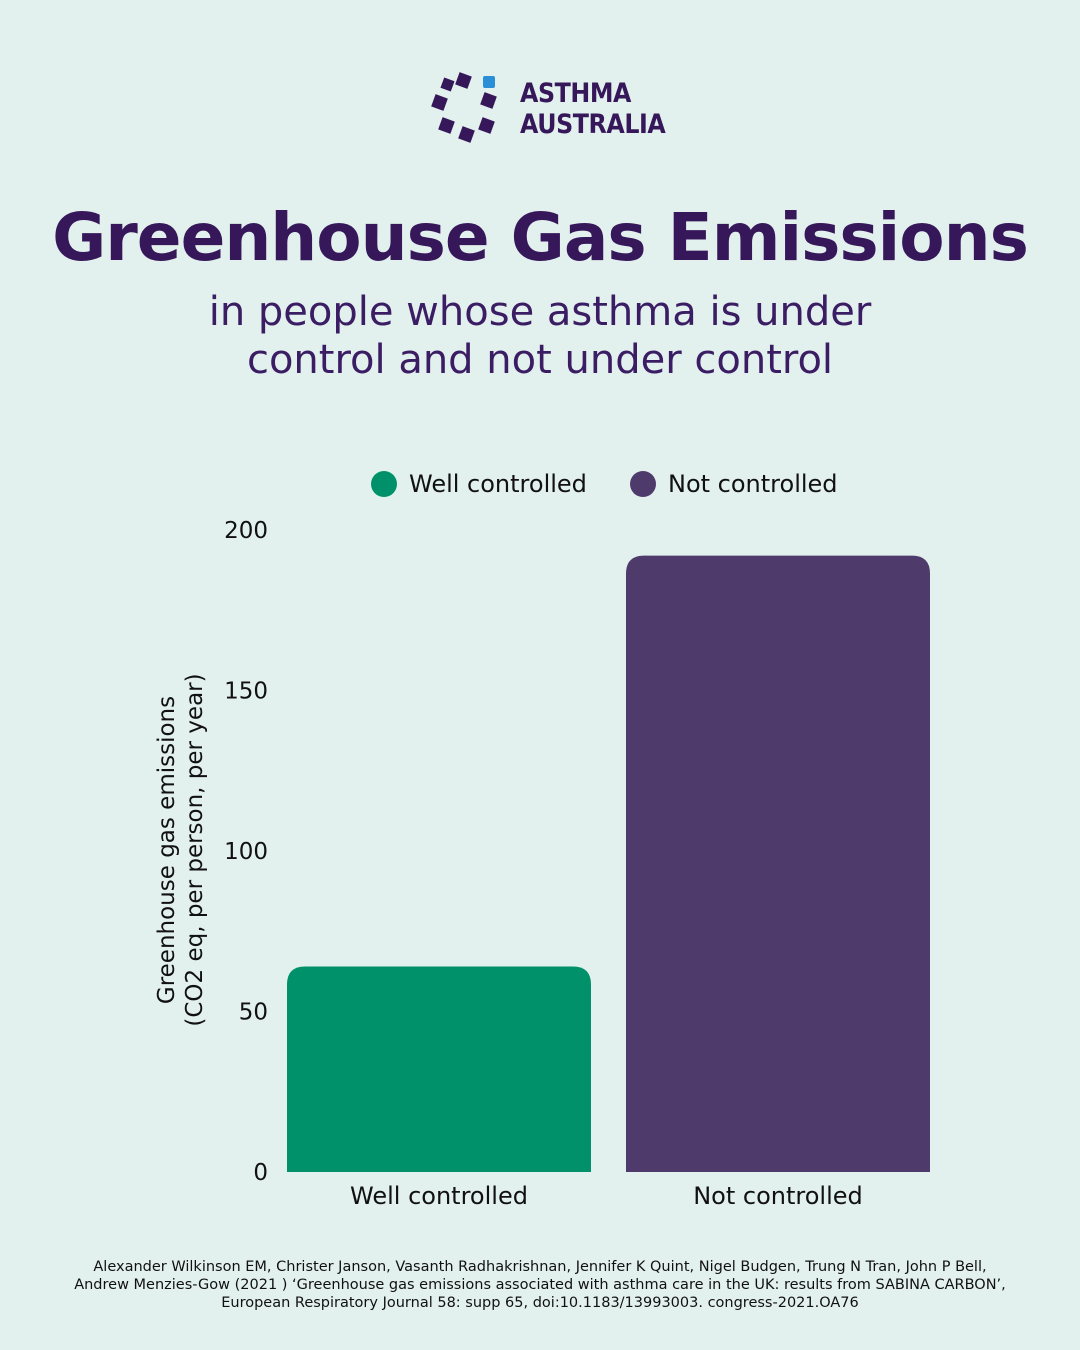  What do you see at coordinates (195, 850) in the screenshot?
I see `y-axis-label-line2: (CO2 eq, per person, per year)` at bounding box center [195, 850].